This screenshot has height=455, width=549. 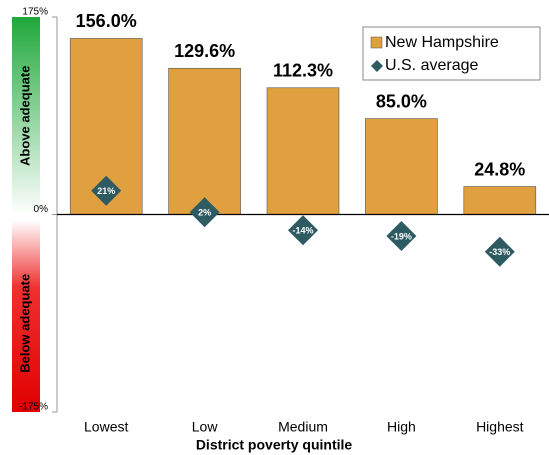 I want to click on bar-label: 24.8%, so click(x=499, y=169).